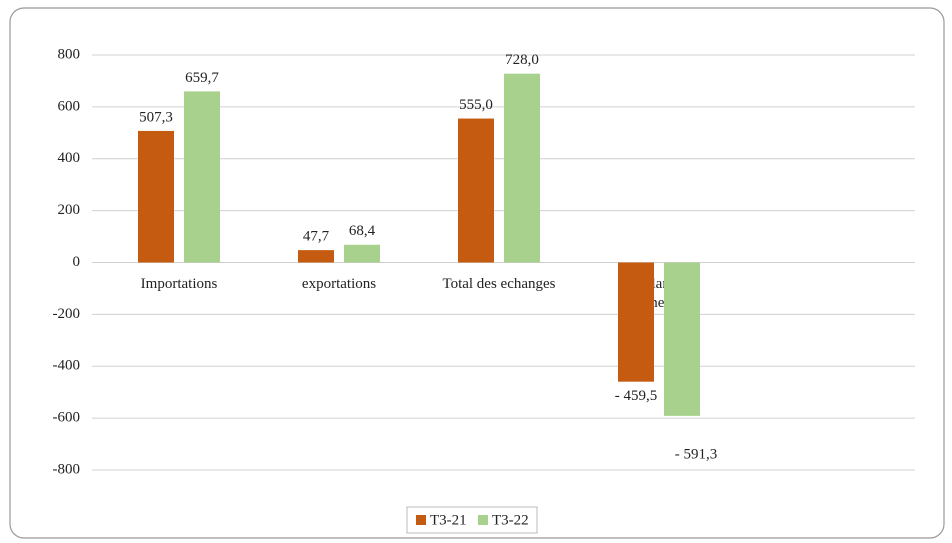 The width and height of the screenshot is (952, 543). I want to click on value-label: 555,0, so click(476, 105).